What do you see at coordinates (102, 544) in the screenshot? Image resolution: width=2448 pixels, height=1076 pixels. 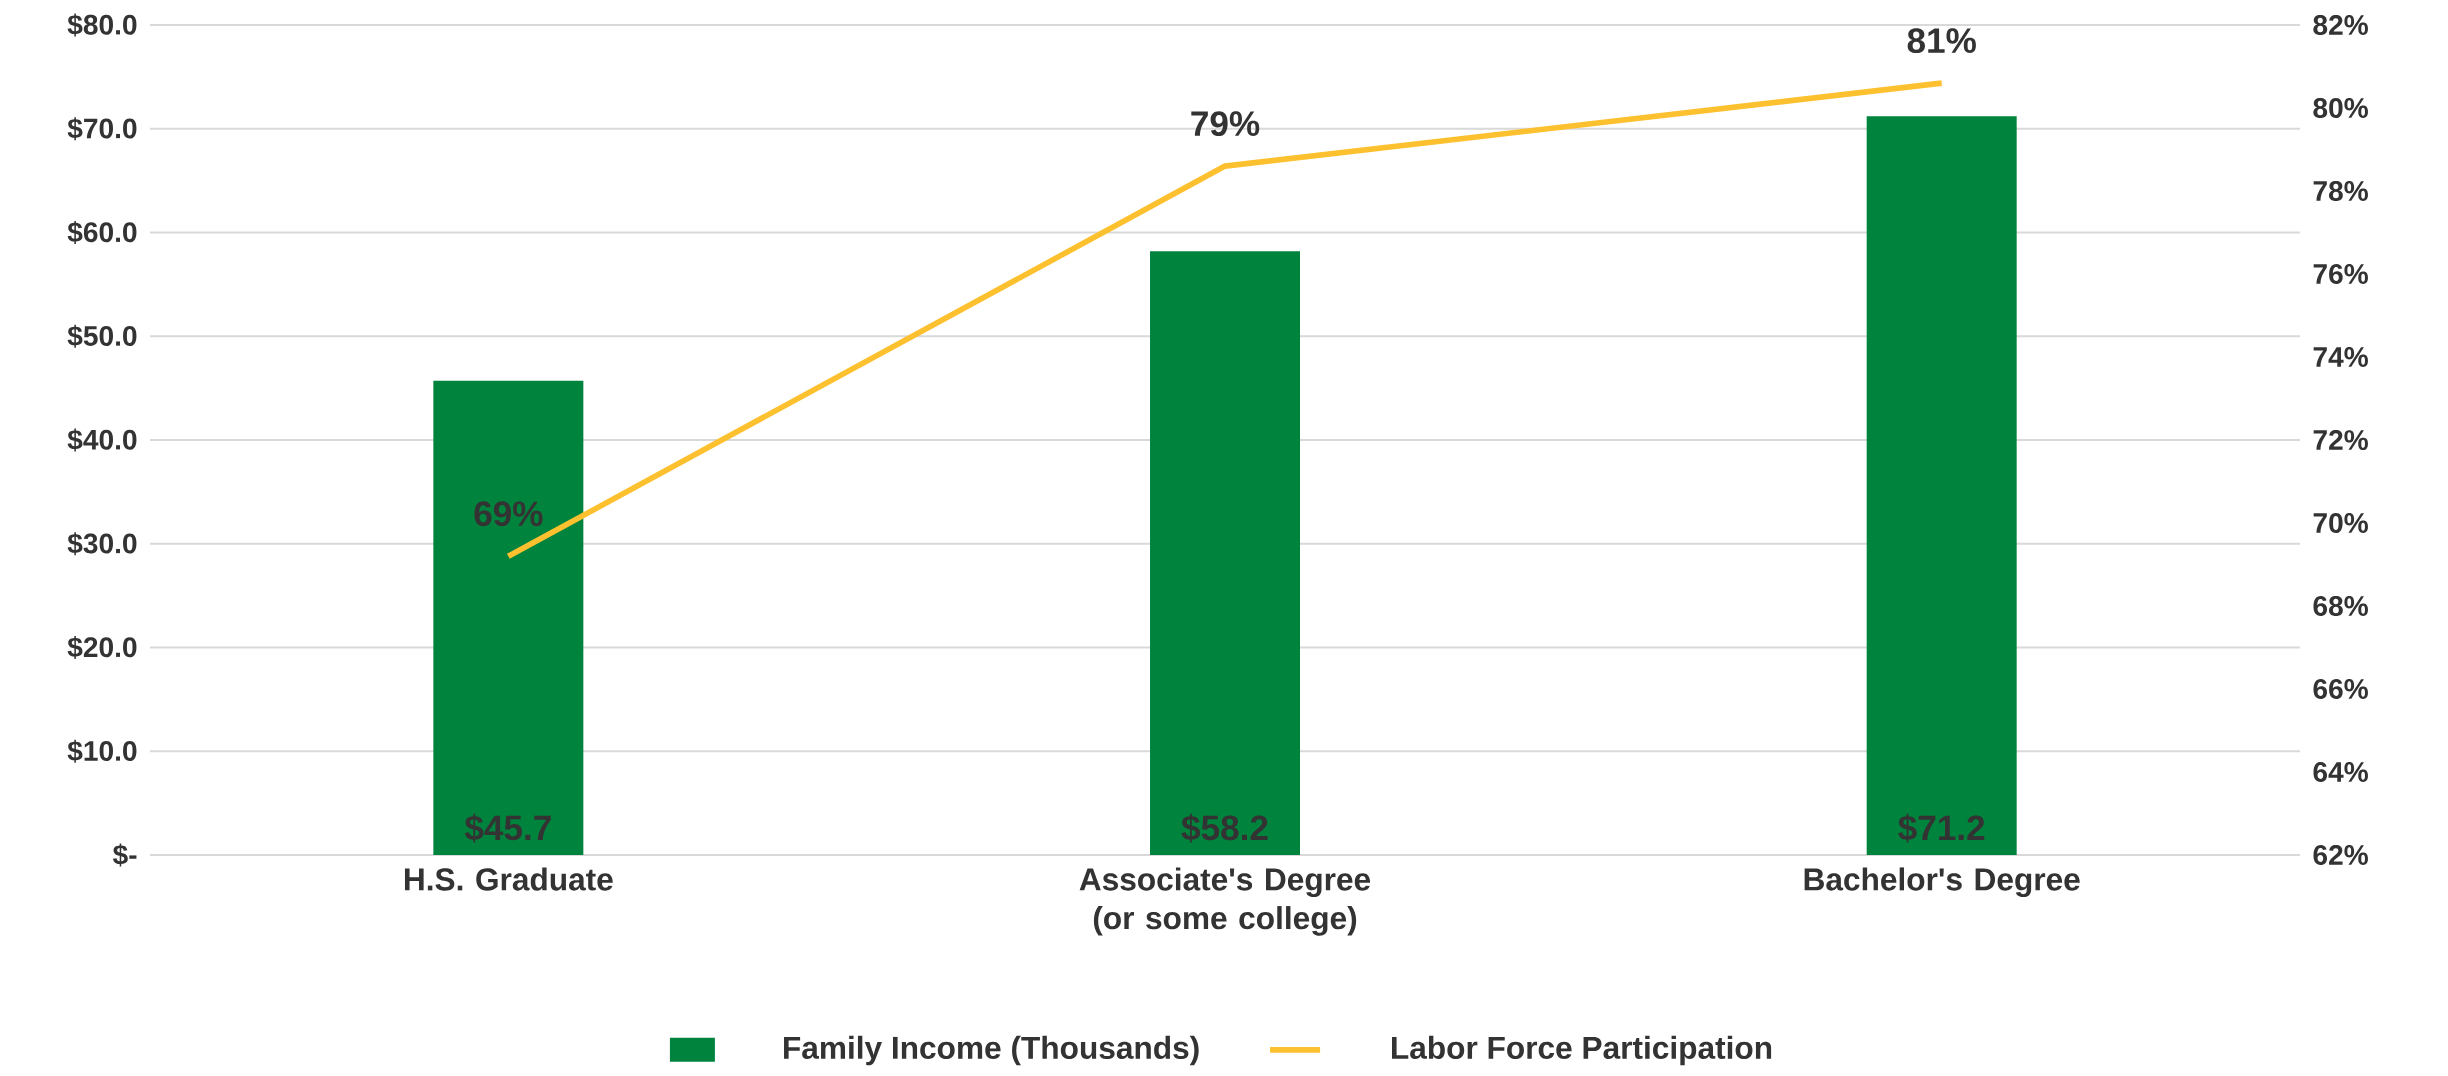 I see `y-tick-label: $30.0` at bounding box center [102, 544].